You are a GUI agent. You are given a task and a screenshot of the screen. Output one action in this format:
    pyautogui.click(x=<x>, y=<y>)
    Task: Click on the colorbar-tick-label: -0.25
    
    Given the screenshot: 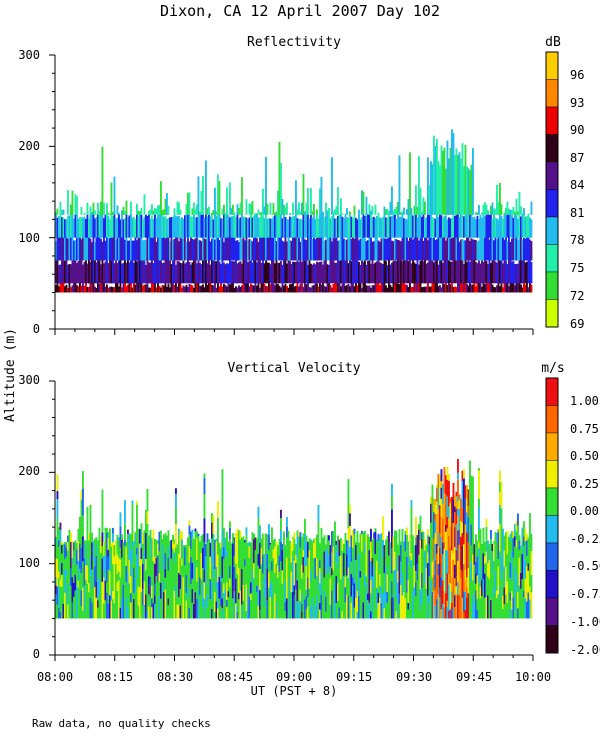 What is the action you would take?
    pyautogui.click(x=585, y=539)
    